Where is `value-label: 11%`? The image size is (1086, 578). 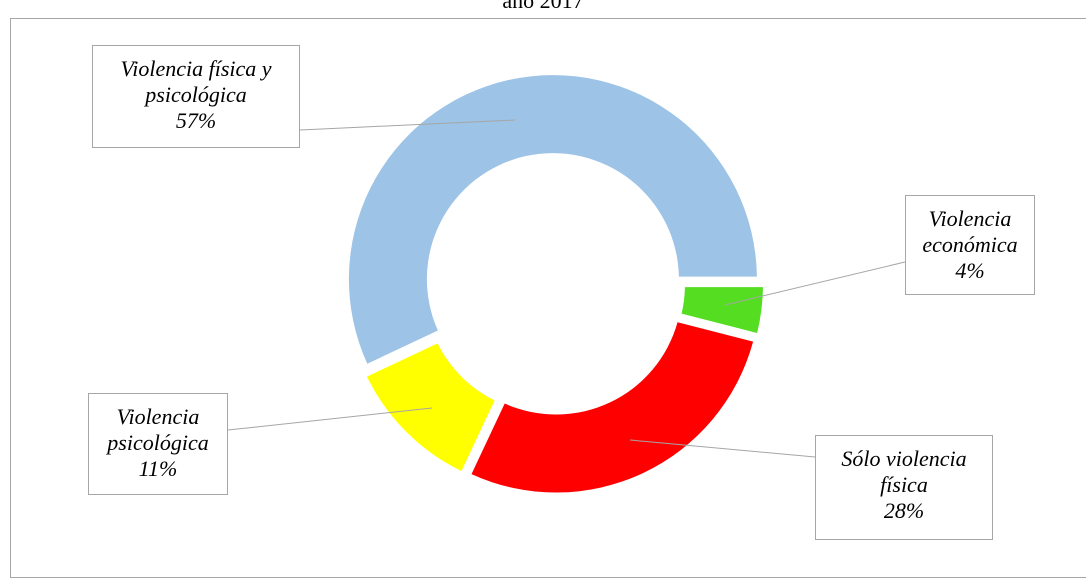 value-label: 11% is located at coordinates (158, 468).